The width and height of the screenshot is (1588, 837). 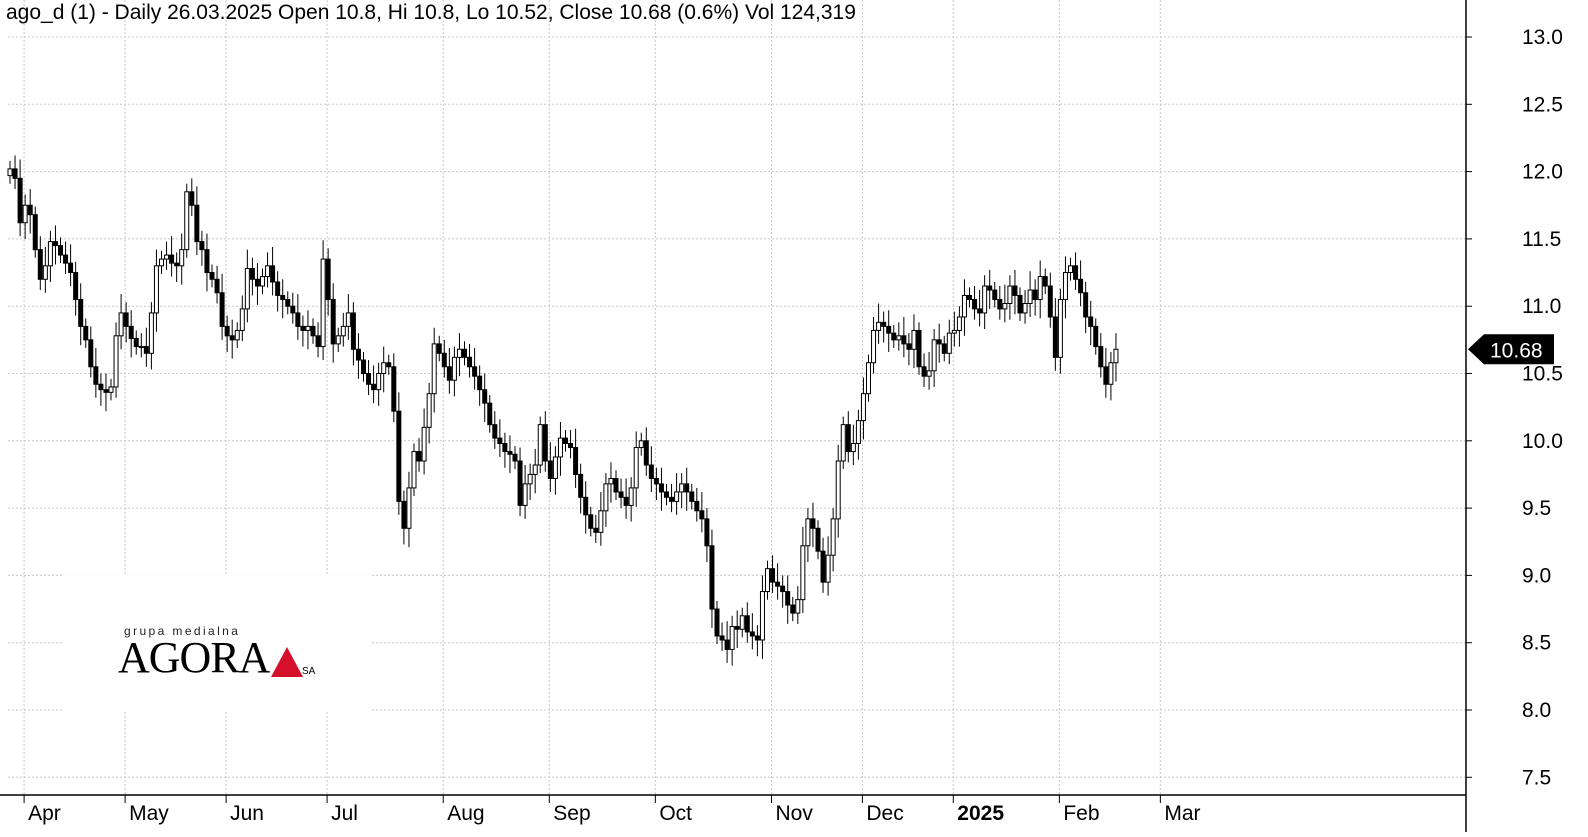 What do you see at coordinates (149, 813) in the screenshot?
I see `x-tick-label: May` at bounding box center [149, 813].